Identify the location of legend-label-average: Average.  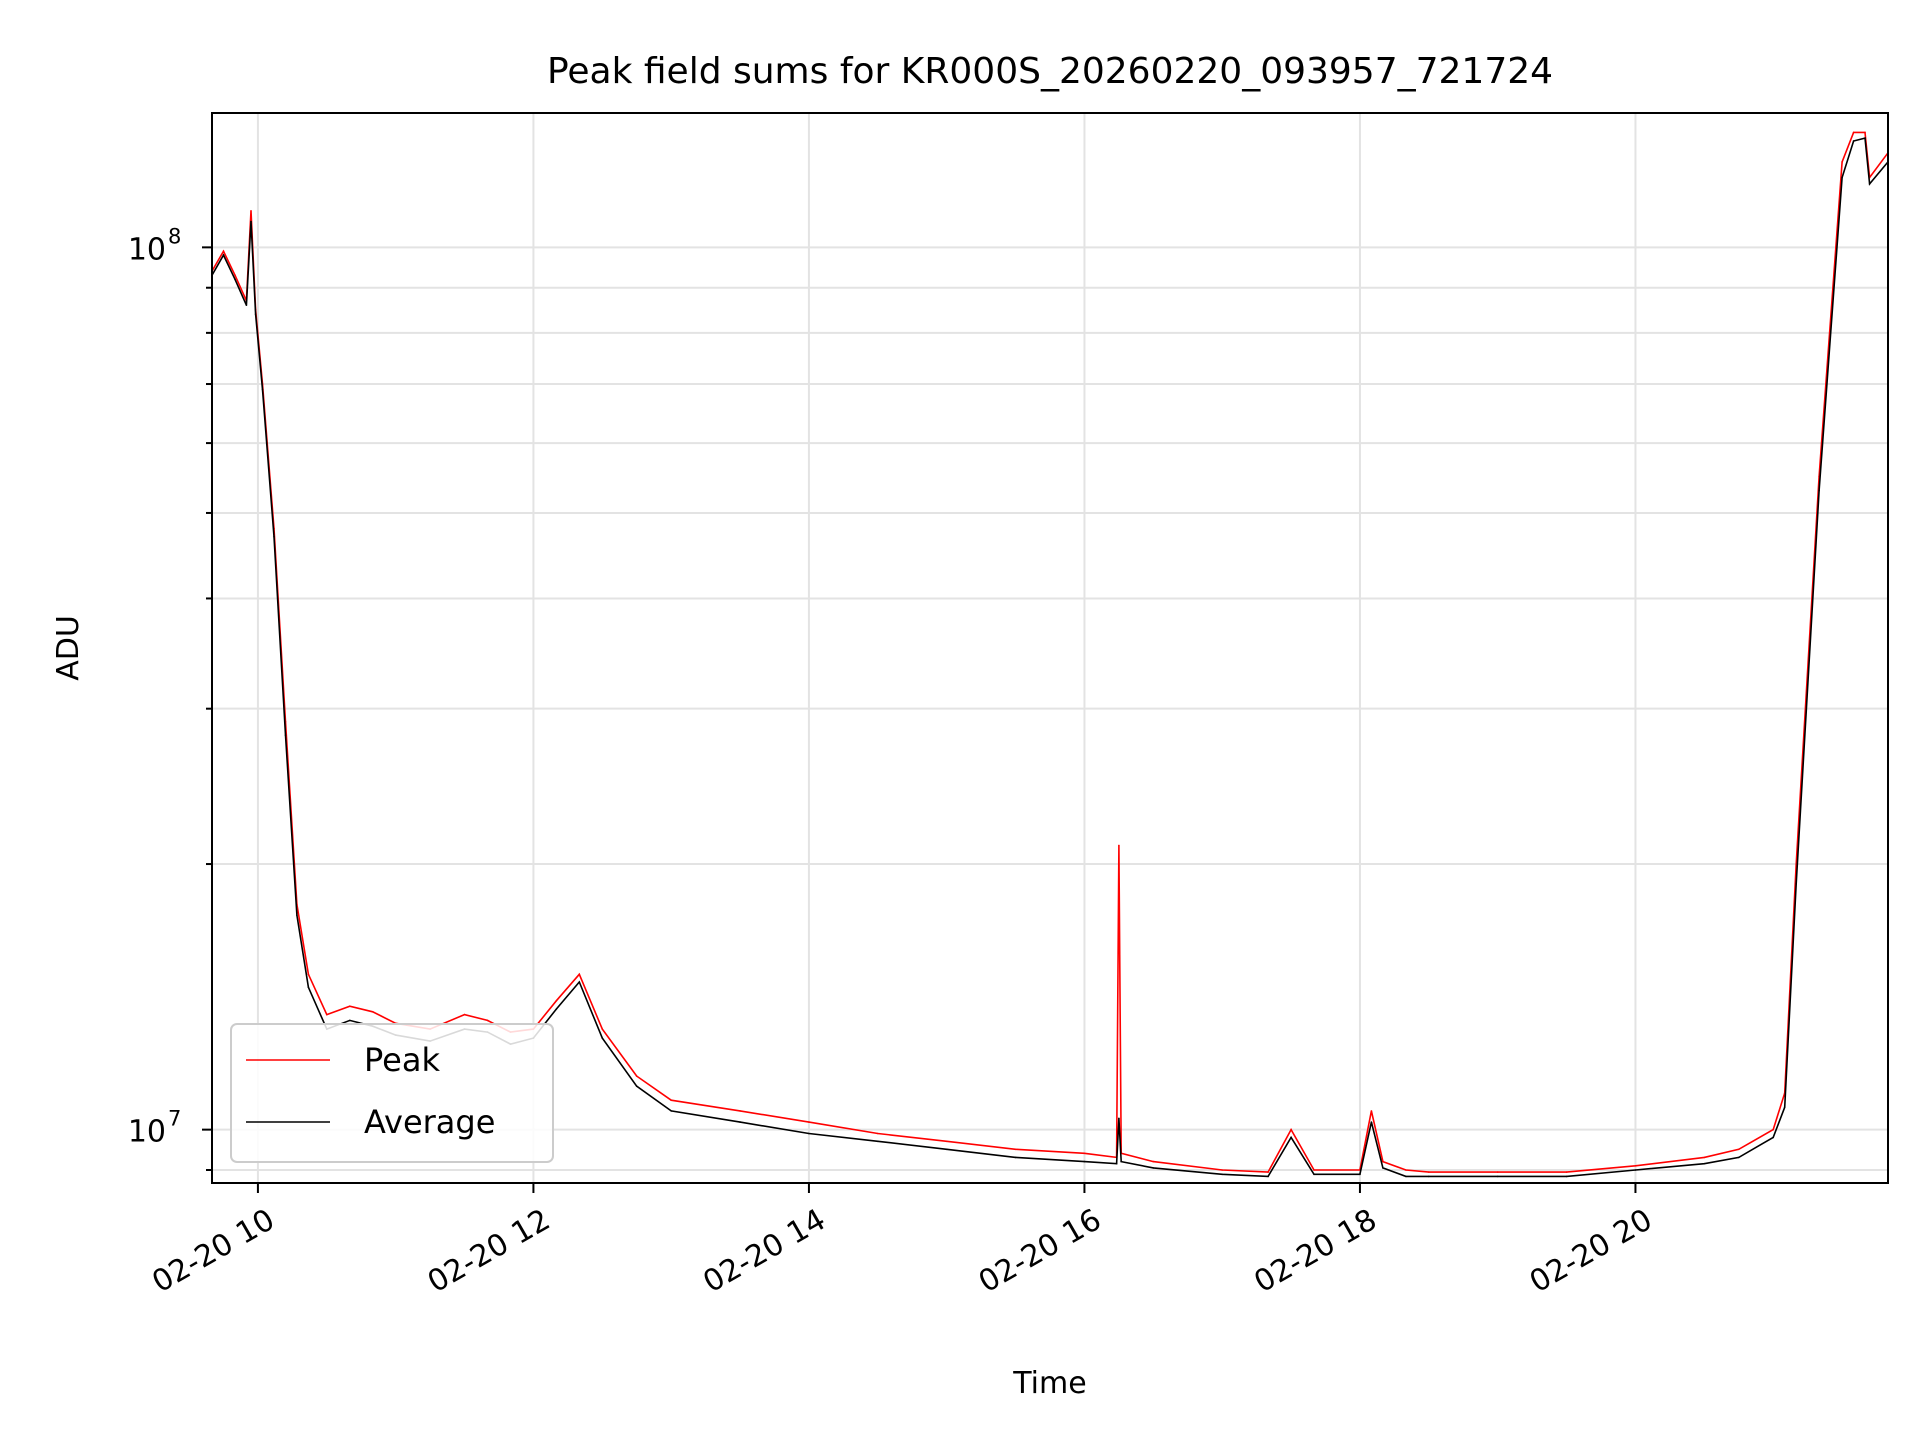
(429, 1122).